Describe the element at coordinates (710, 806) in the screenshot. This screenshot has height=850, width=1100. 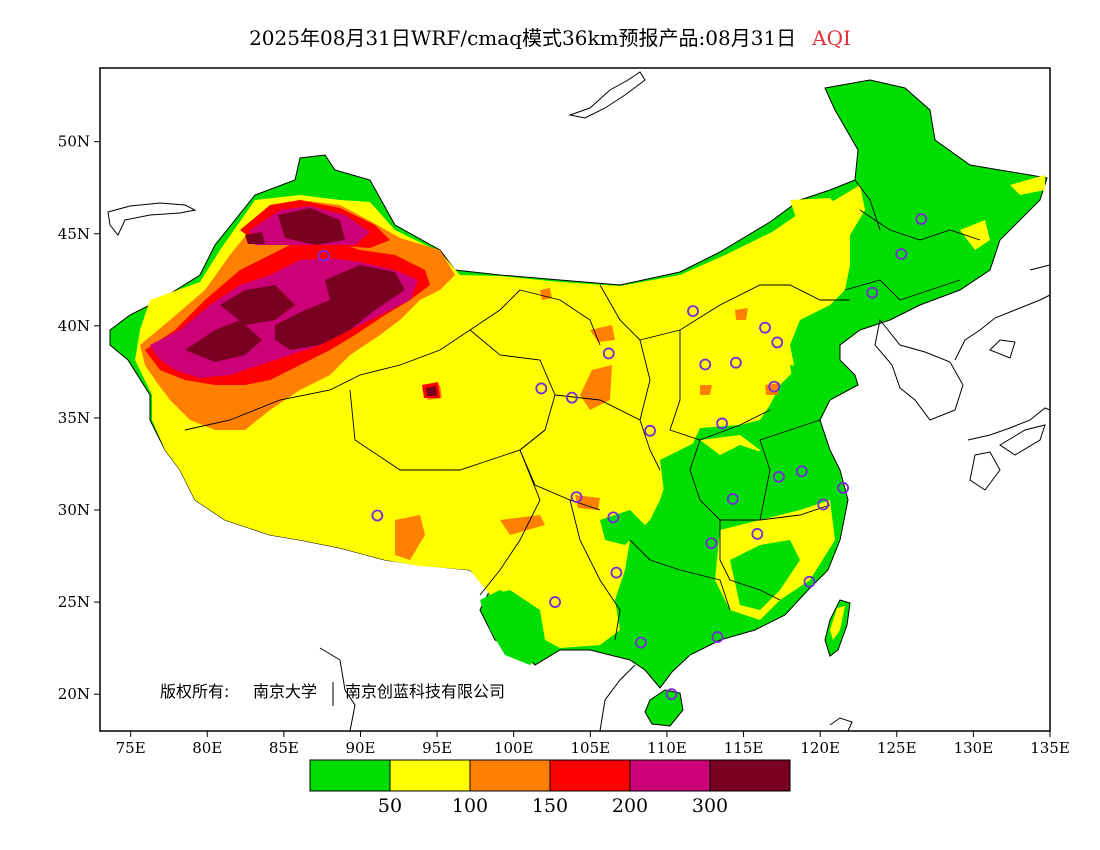
I see `legend-label: 300` at that location.